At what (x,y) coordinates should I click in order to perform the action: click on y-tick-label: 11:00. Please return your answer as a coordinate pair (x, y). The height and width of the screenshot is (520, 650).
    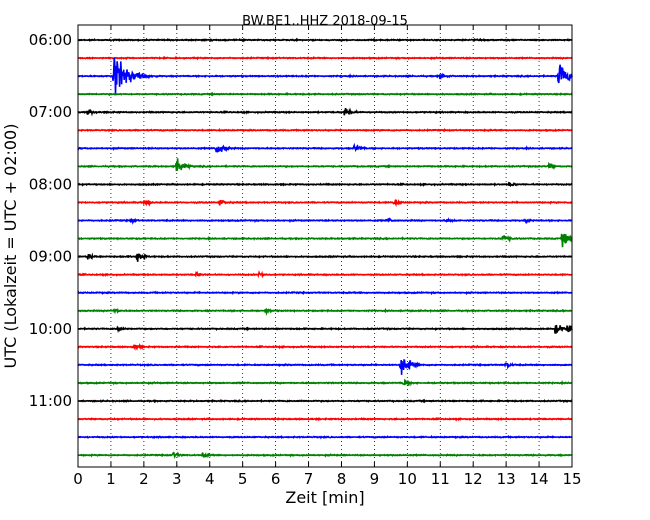
    Looking at the image, I should click on (50, 401).